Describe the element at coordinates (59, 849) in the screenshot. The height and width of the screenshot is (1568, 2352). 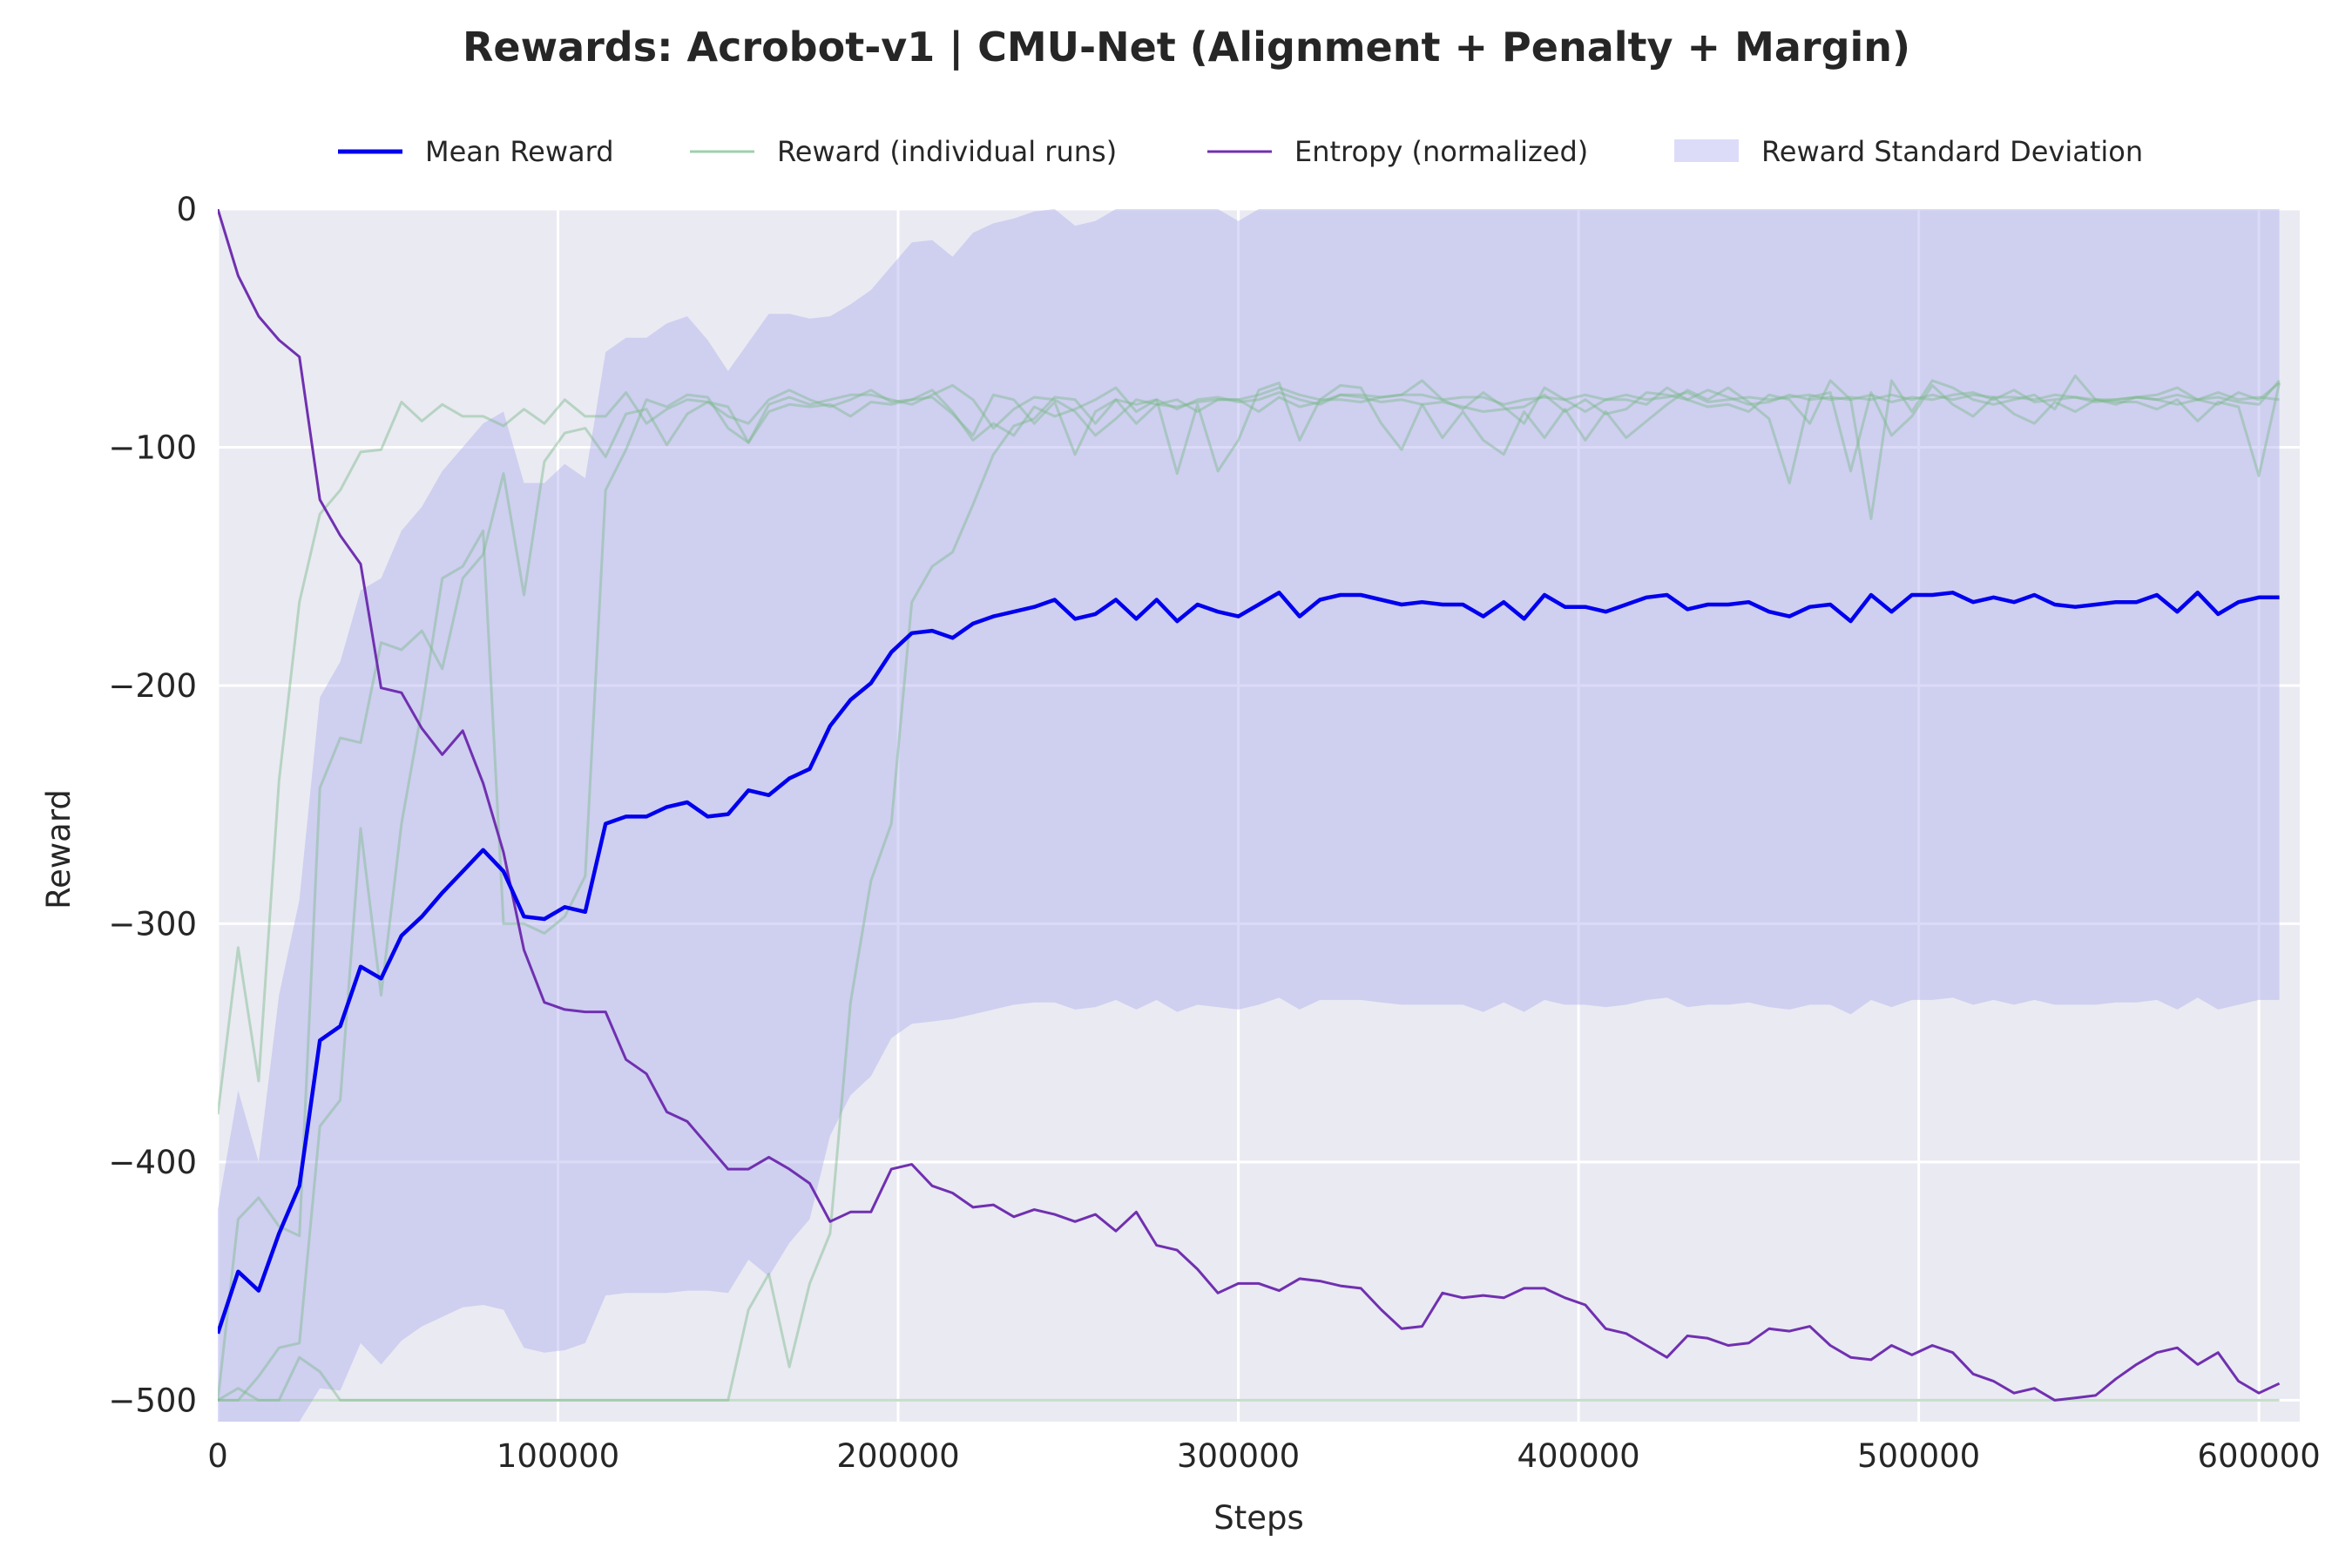
I see `y-axis-label: Reward` at that location.